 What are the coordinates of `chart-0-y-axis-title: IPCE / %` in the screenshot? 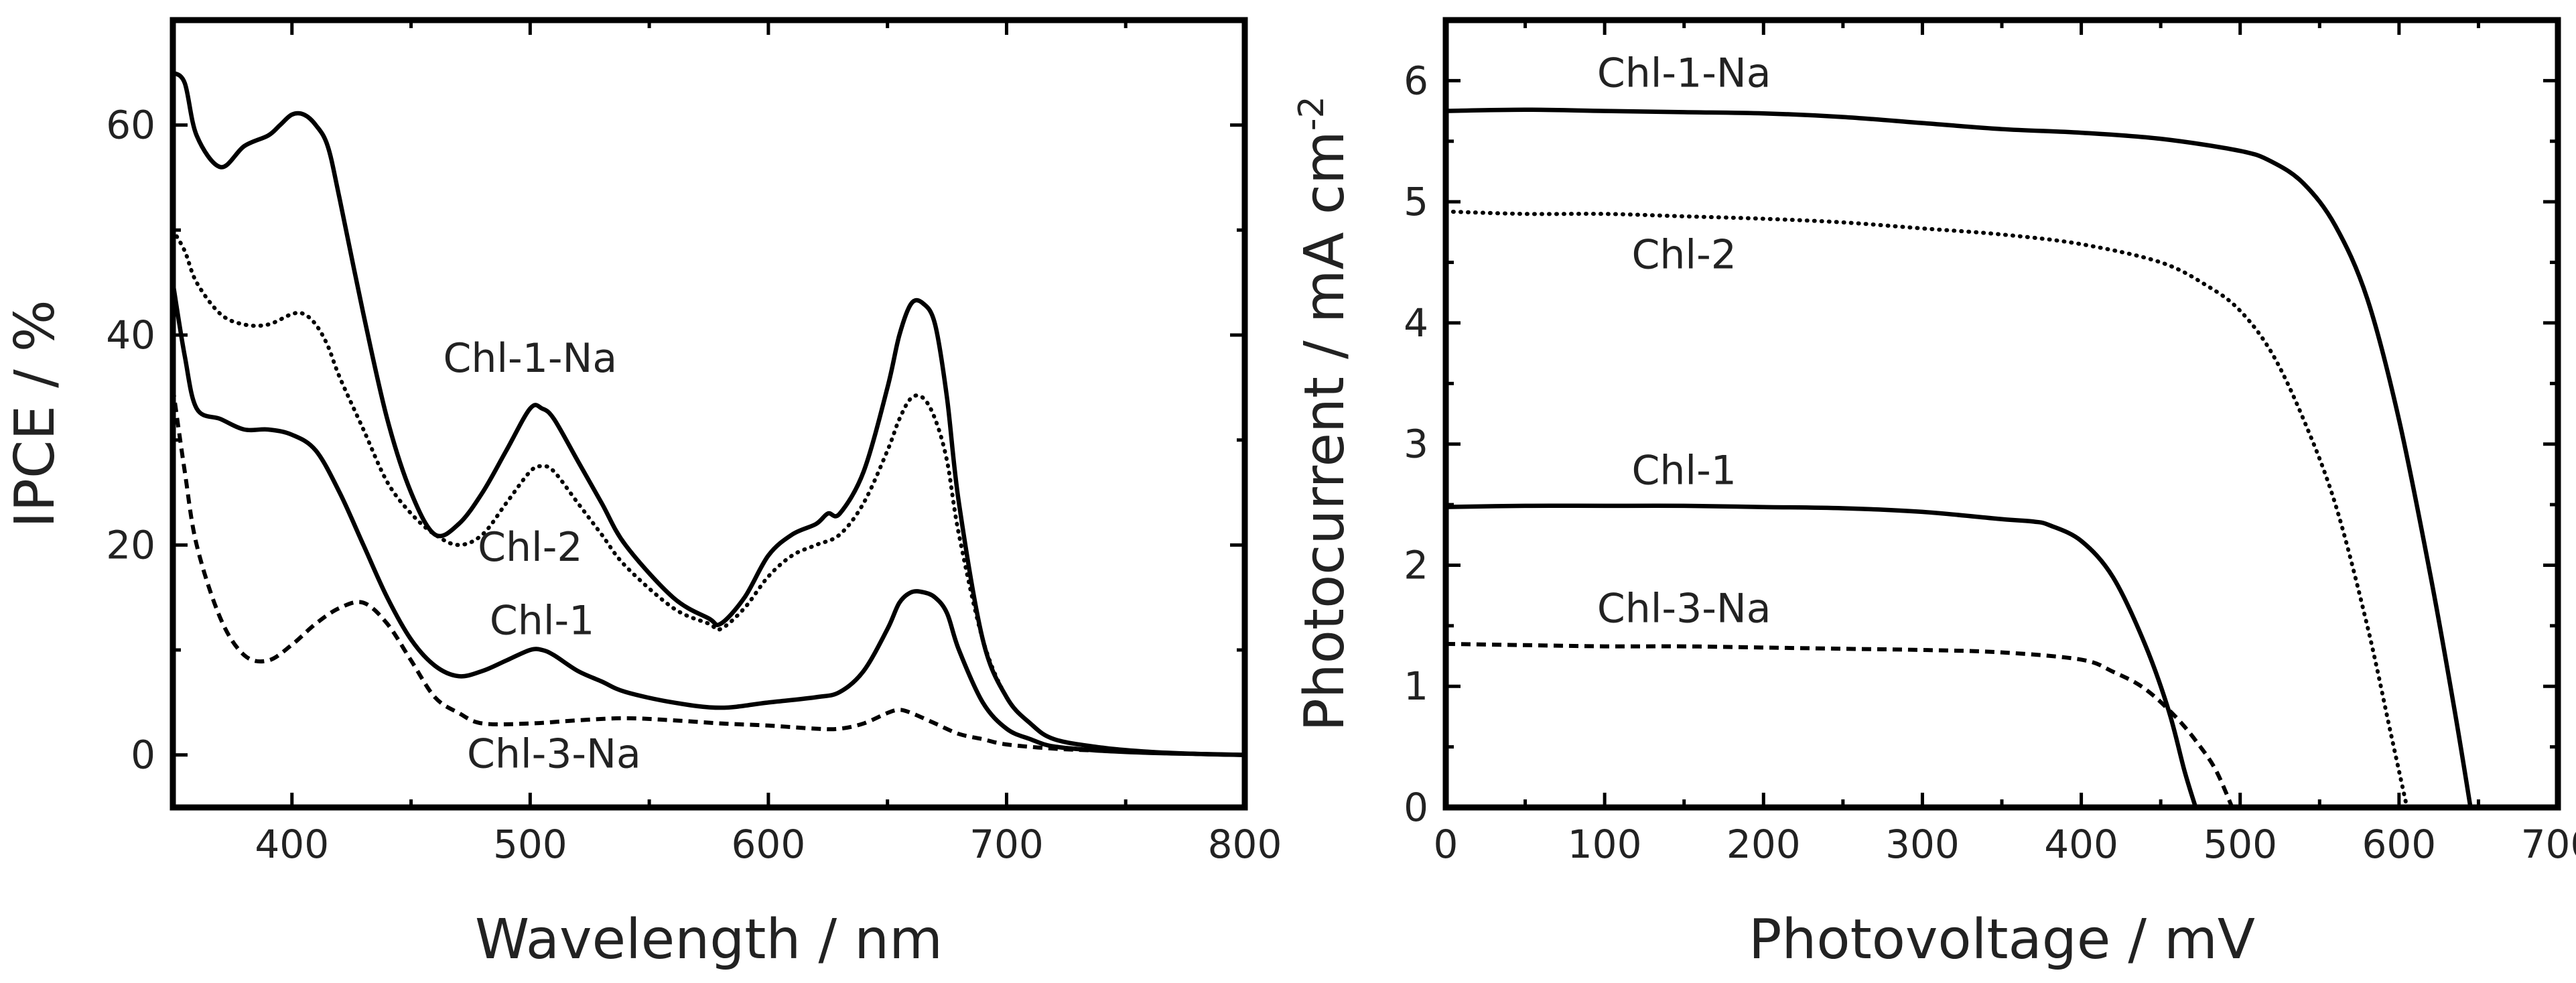 It's located at (35, 413).